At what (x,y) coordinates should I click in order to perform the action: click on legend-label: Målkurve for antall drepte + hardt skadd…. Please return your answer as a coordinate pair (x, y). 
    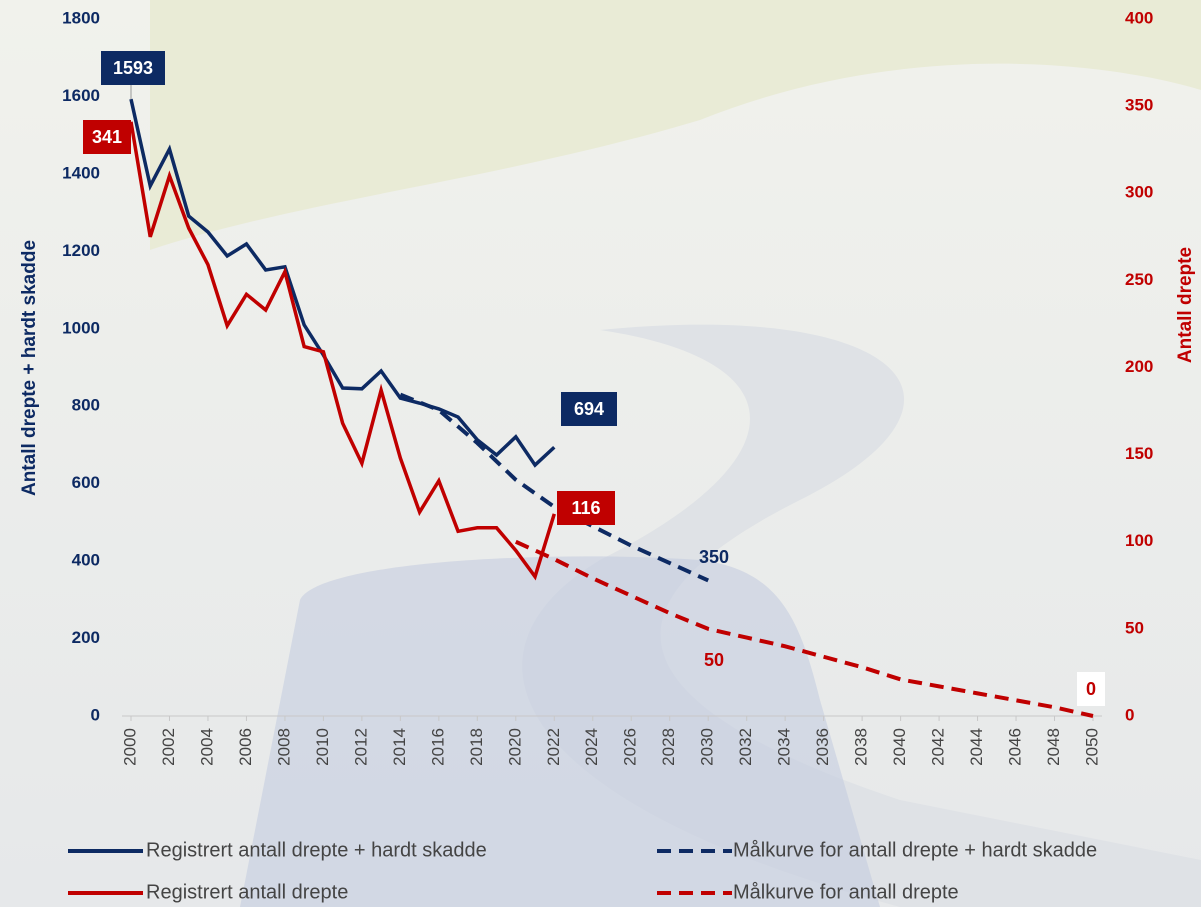
    Looking at the image, I should click on (915, 850).